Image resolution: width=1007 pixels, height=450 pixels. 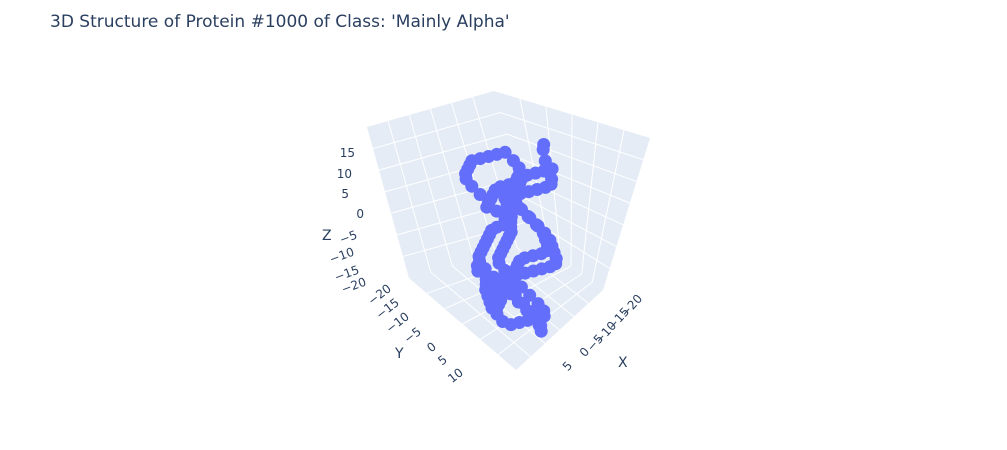 I want to click on z-tick-label: −10, so click(x=341, y=256).